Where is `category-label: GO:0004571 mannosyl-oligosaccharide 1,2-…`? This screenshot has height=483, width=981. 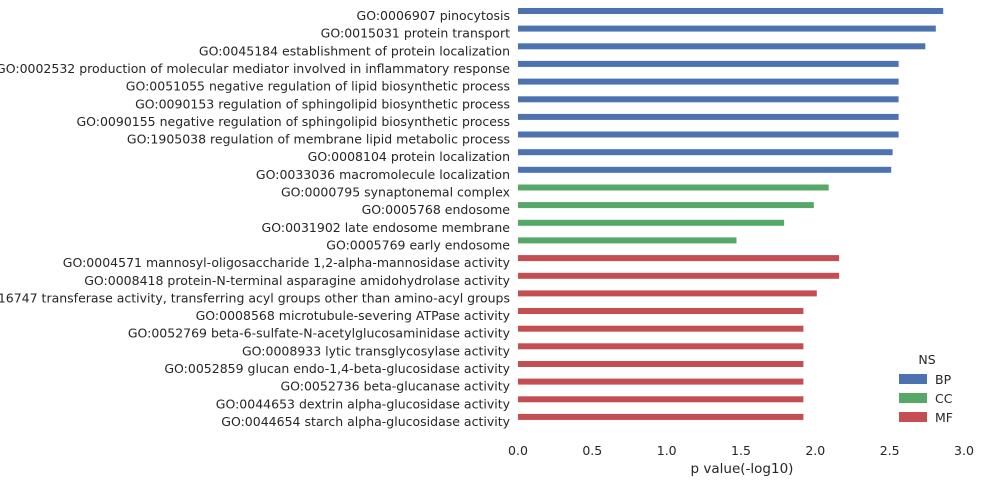
category-label: GO:0004571 mannosyl-oligosaccharide 1,2-… is located at coordinates (287, 262).